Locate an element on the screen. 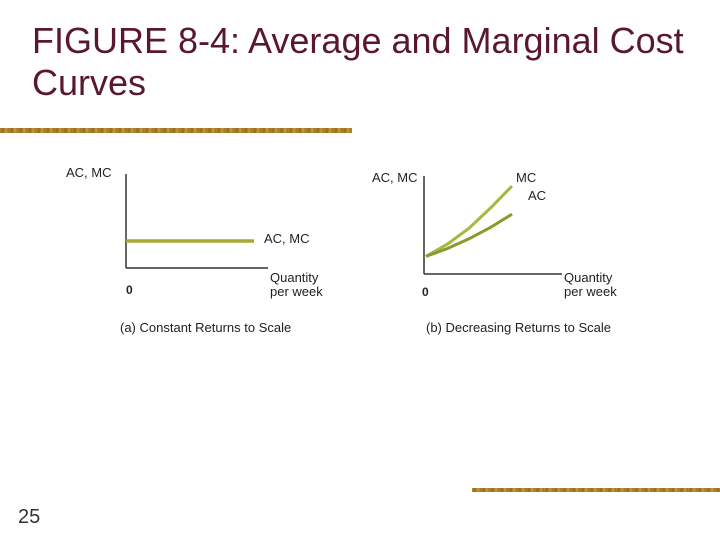  panel-b-x-axis-label: Quantity per week is located at coordinates (590, 284).